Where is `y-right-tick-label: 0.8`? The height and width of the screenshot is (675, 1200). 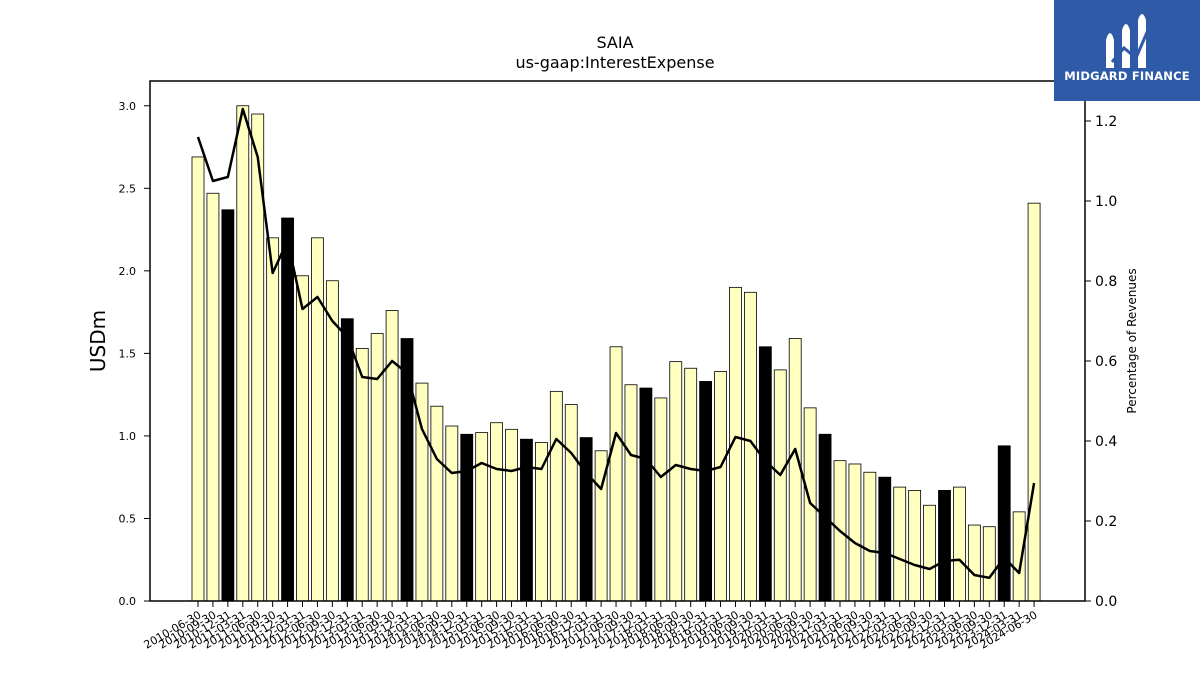
y-right-tick-label: 0.8 is located at coordinates (1106, 282).